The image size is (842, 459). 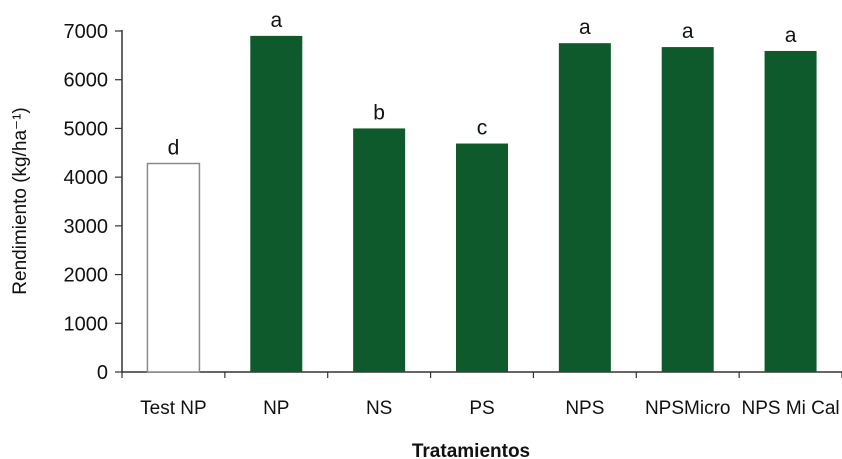 What do you see at coordinates (688, 408) in the screenshot?
I see `x-tick-label: NPSMicro` at bounding box center [688, 408].